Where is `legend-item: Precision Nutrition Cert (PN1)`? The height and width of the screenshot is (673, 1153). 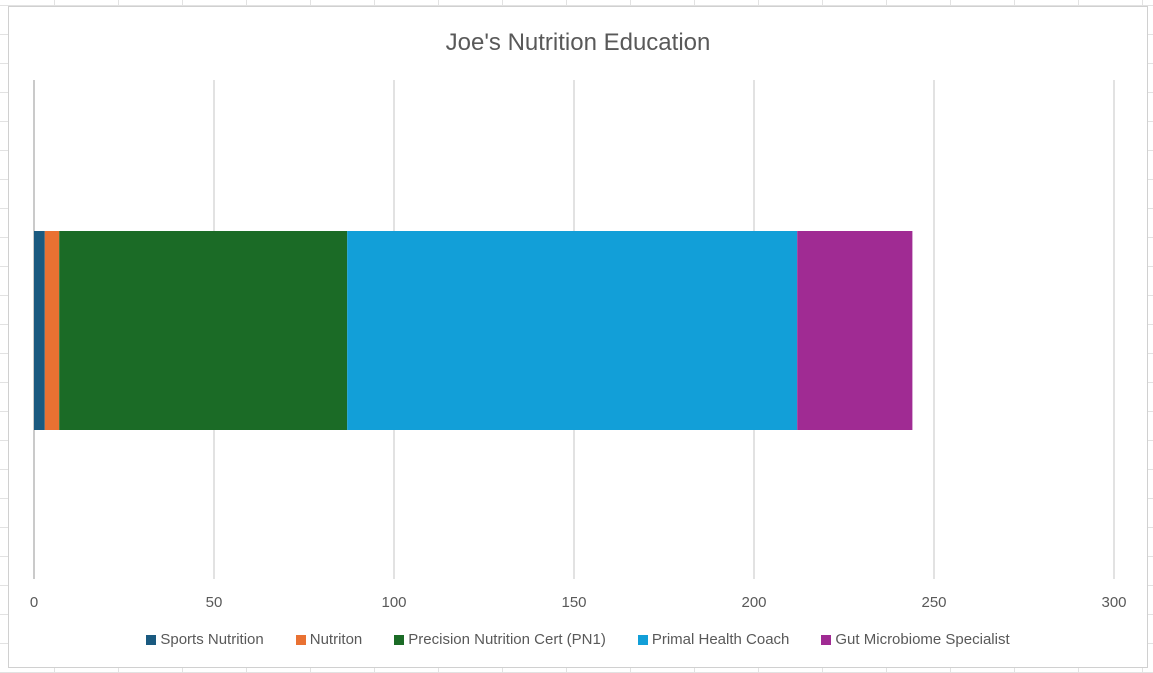 legend-item: Precision Nutrition Cert (PN1) is located at coordinates (500, 639).